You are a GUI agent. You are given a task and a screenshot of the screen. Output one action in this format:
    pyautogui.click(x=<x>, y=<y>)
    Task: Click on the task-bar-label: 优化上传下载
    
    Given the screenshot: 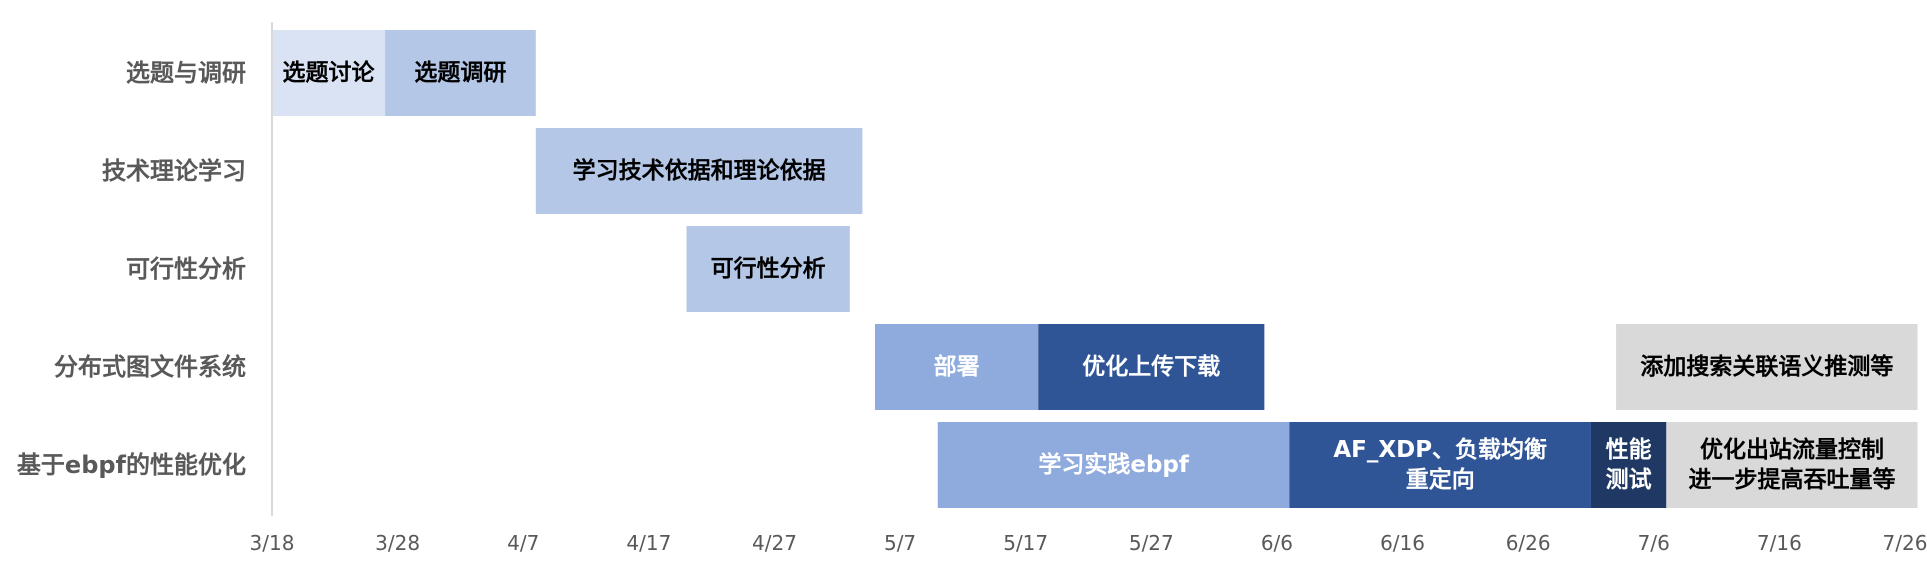 What is the action you would take?
    pyautogui.click(x=1151, y=366)
    